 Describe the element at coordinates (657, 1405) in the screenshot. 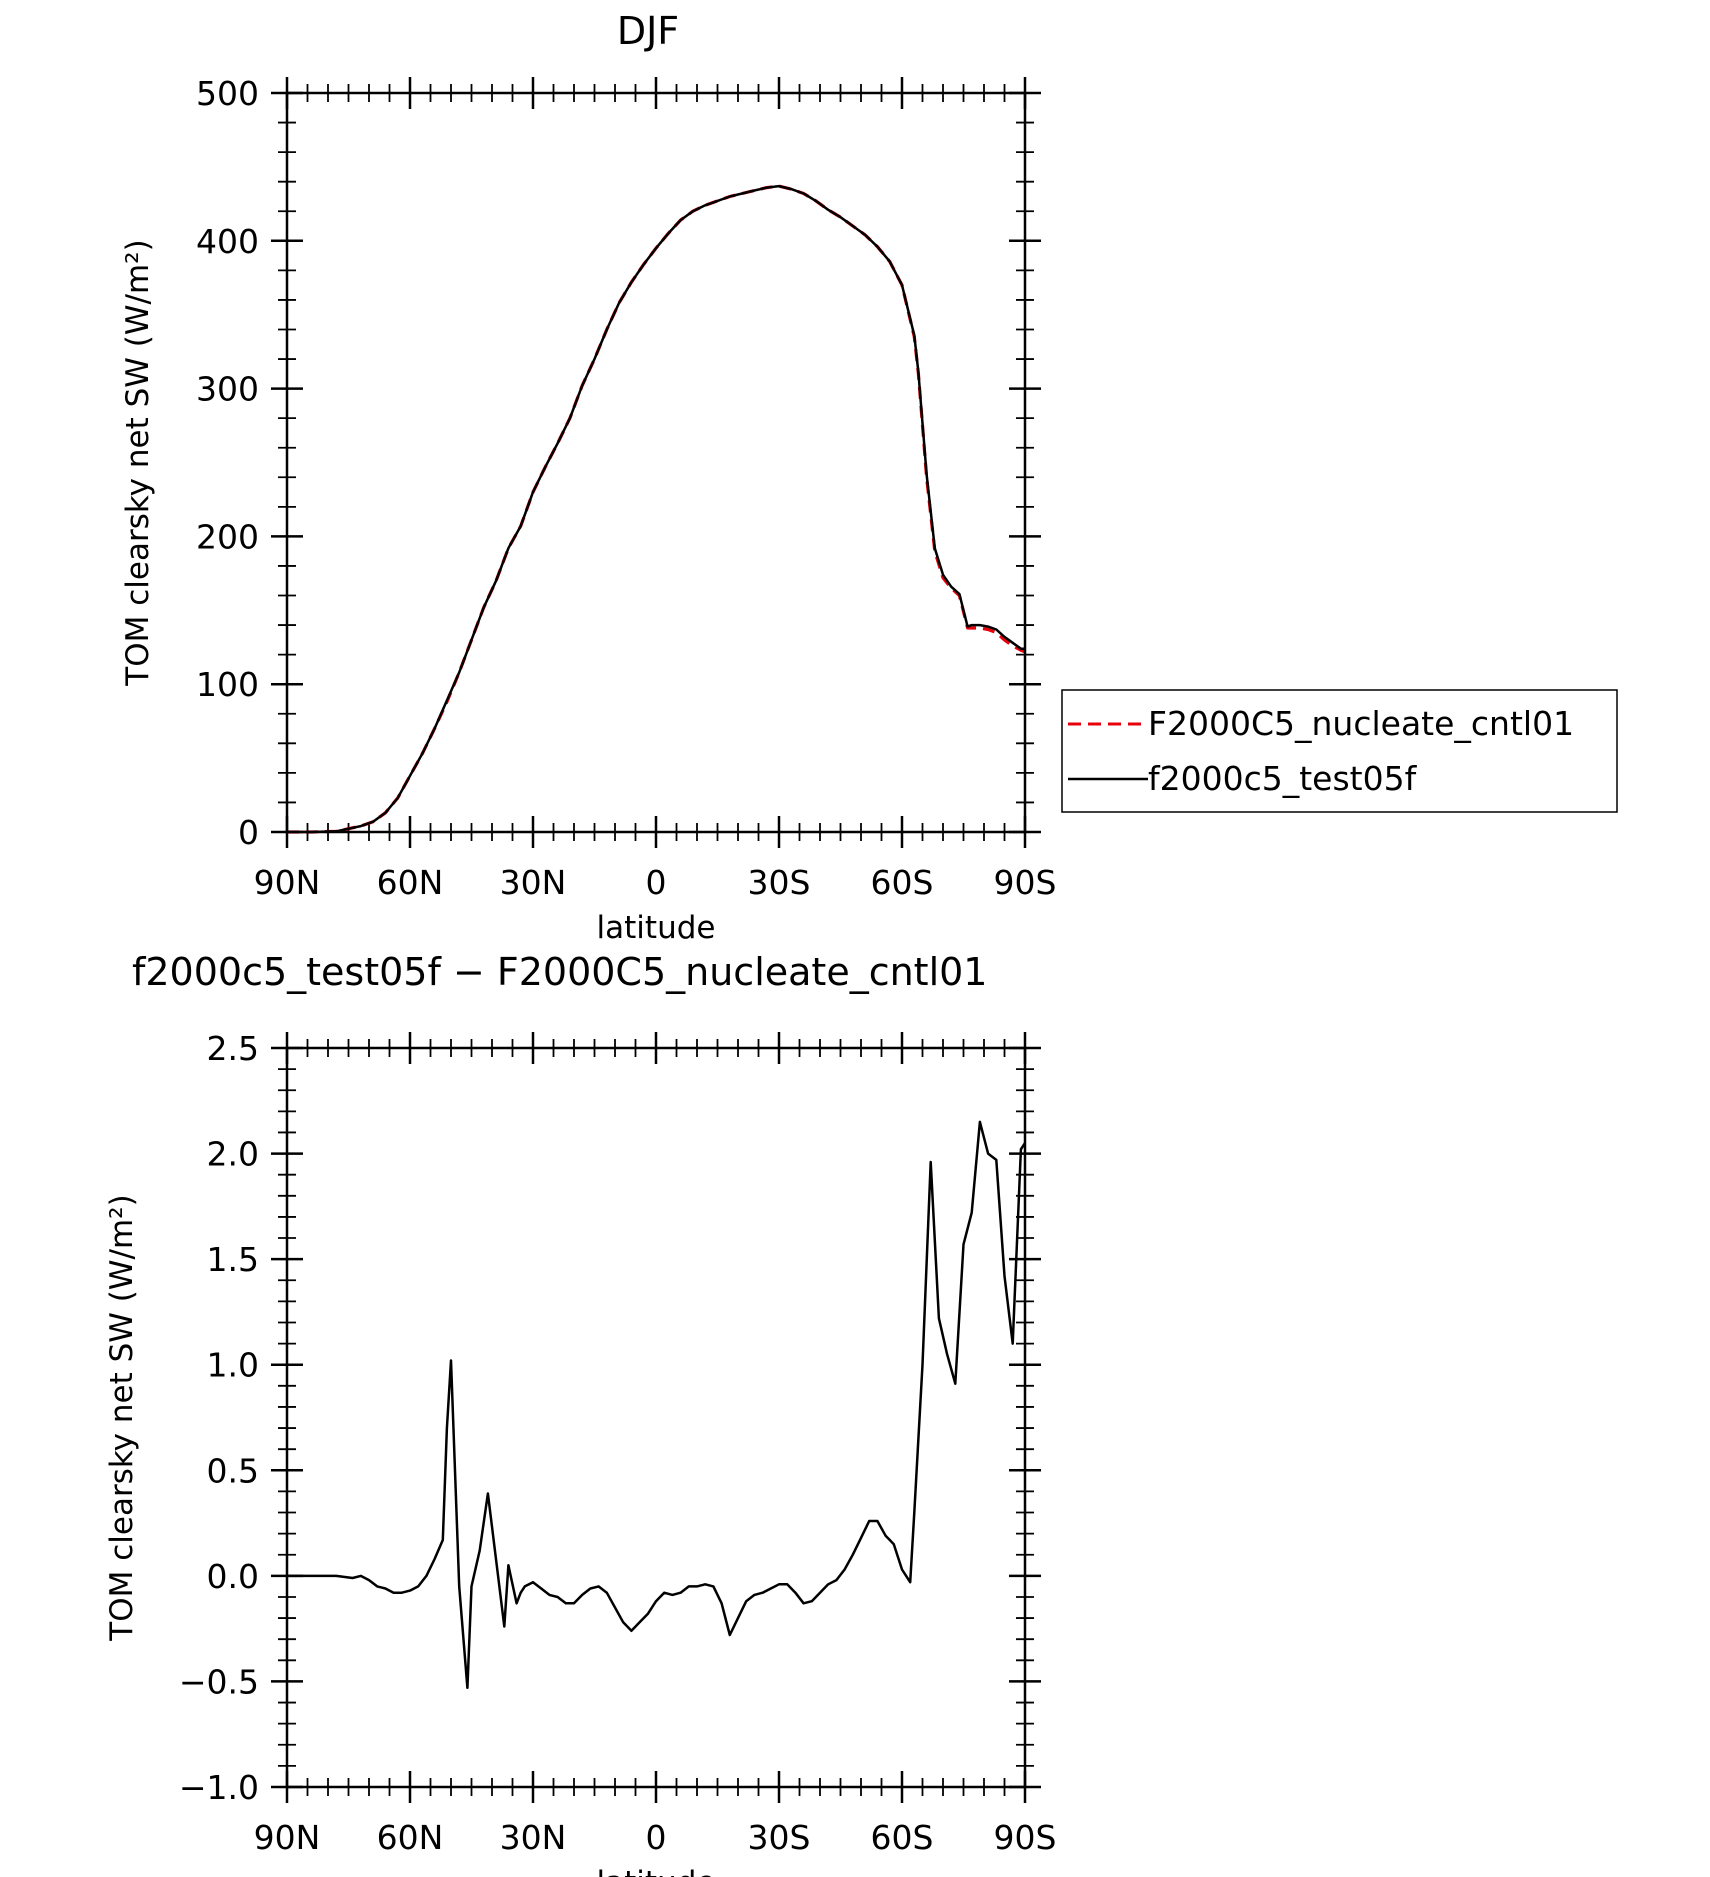

I see `difference-line` at that location.